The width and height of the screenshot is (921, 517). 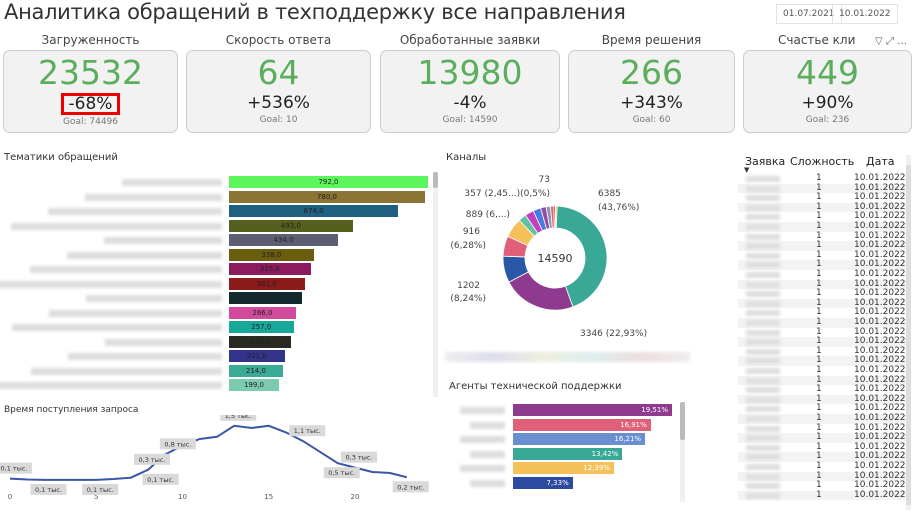 What do you see at coordinates (100, 490) in the screenshot?
I see `data-label: 0,1 тыс.` at bounding box center [100, 490].